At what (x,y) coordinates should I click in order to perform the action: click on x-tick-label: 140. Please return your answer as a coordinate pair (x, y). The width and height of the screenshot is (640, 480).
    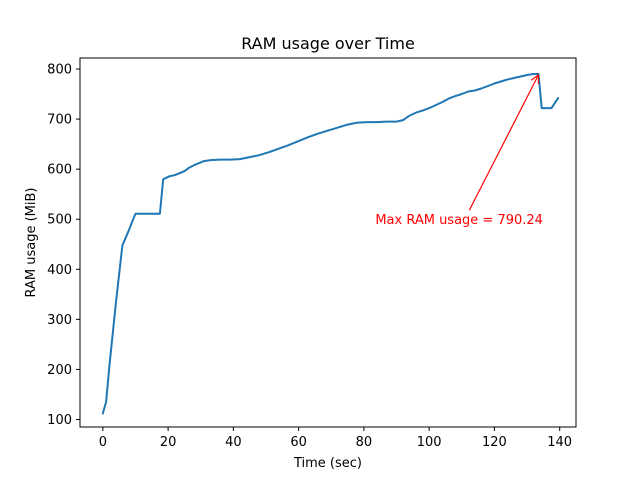
    Looking at the image, I should click on (559, 442).